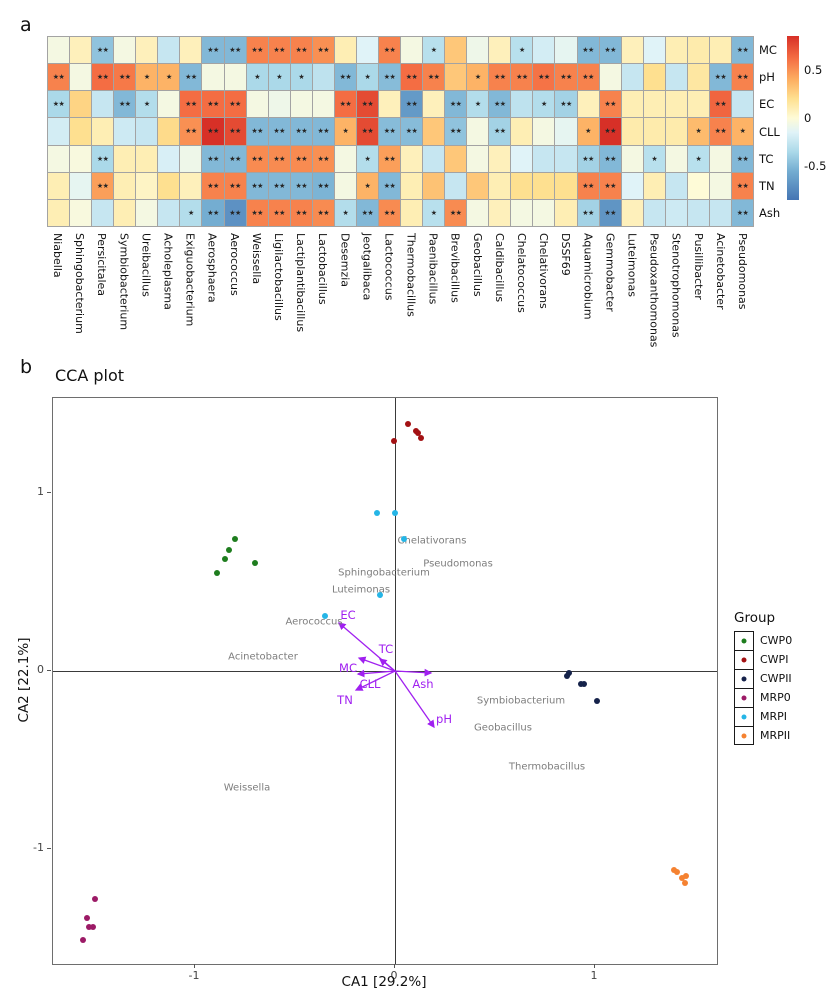  What do you see at coordinates (125, 131) in the screenshot?
I see `heatmap-cell-CLL-Symbiobacterium` at bounding box center [125, 131].